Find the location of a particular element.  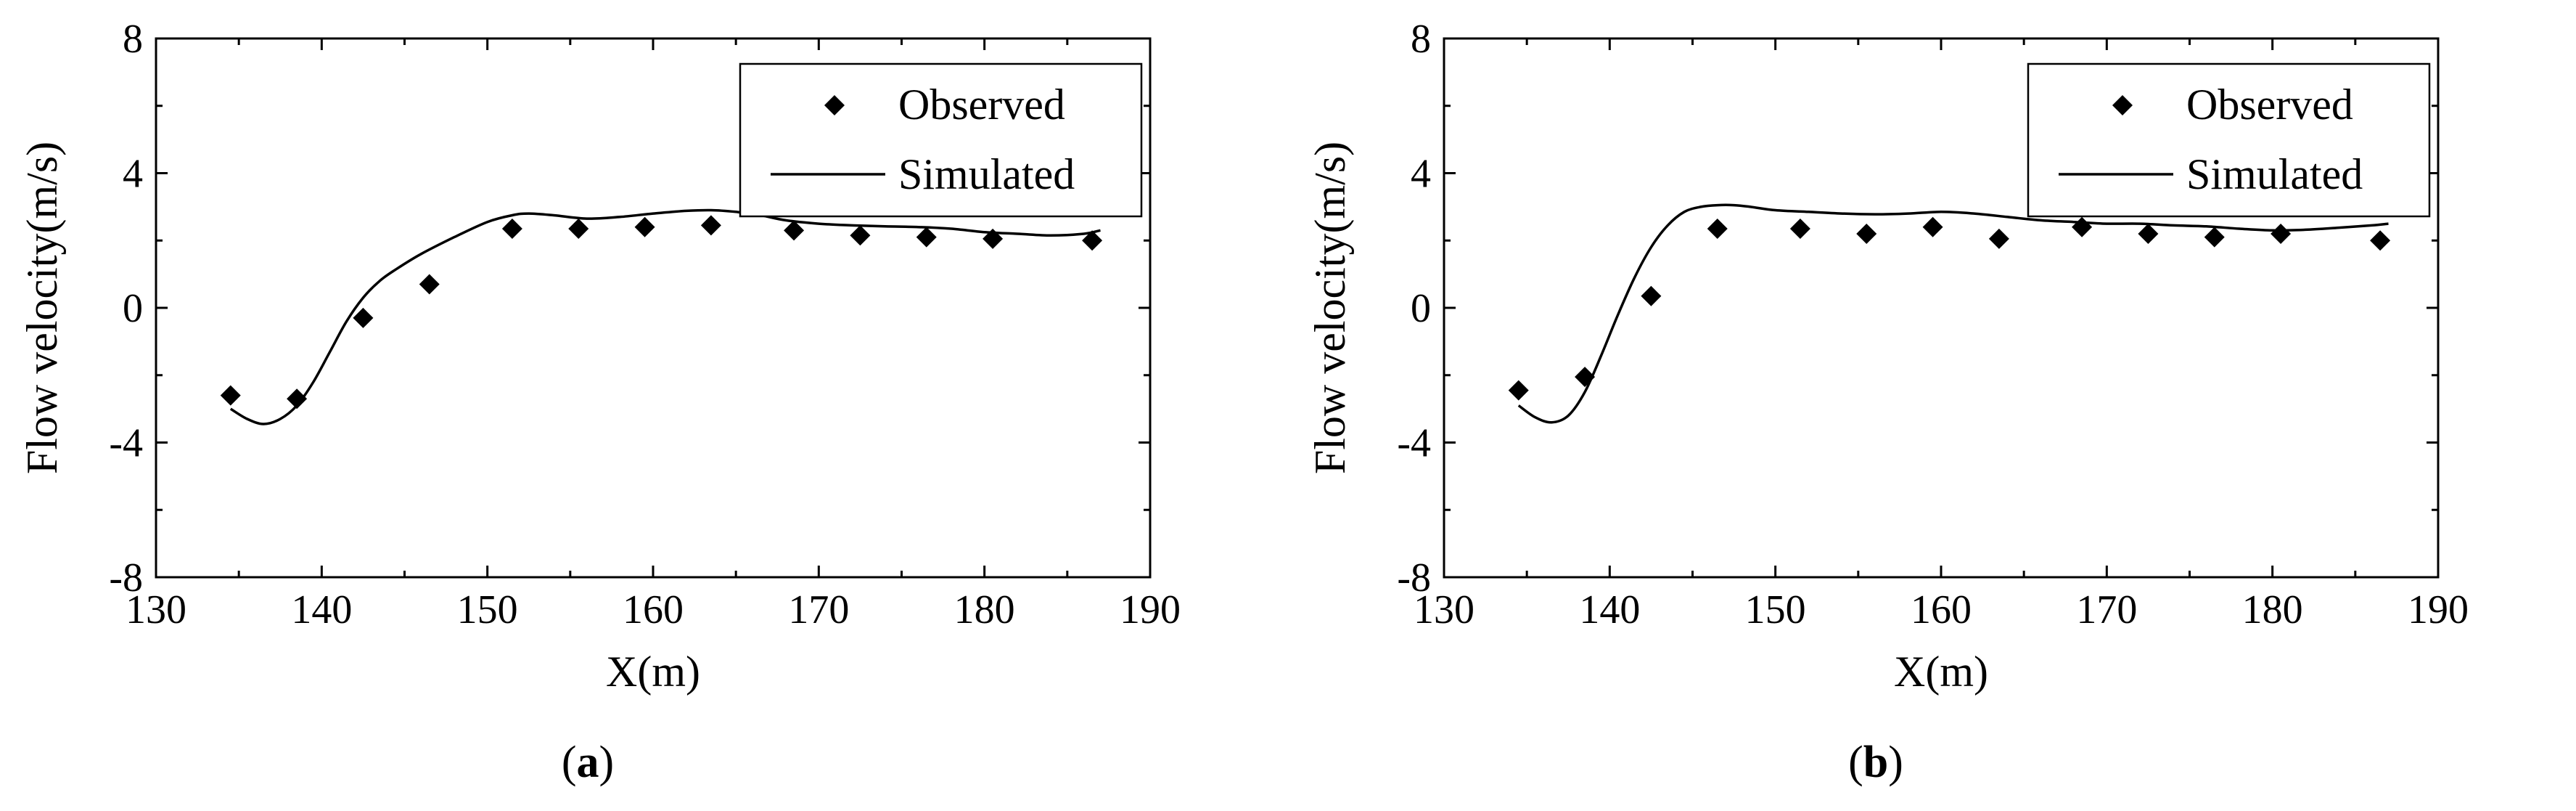

panel-caption-b: (b) is located at coordinates (1875, 763).